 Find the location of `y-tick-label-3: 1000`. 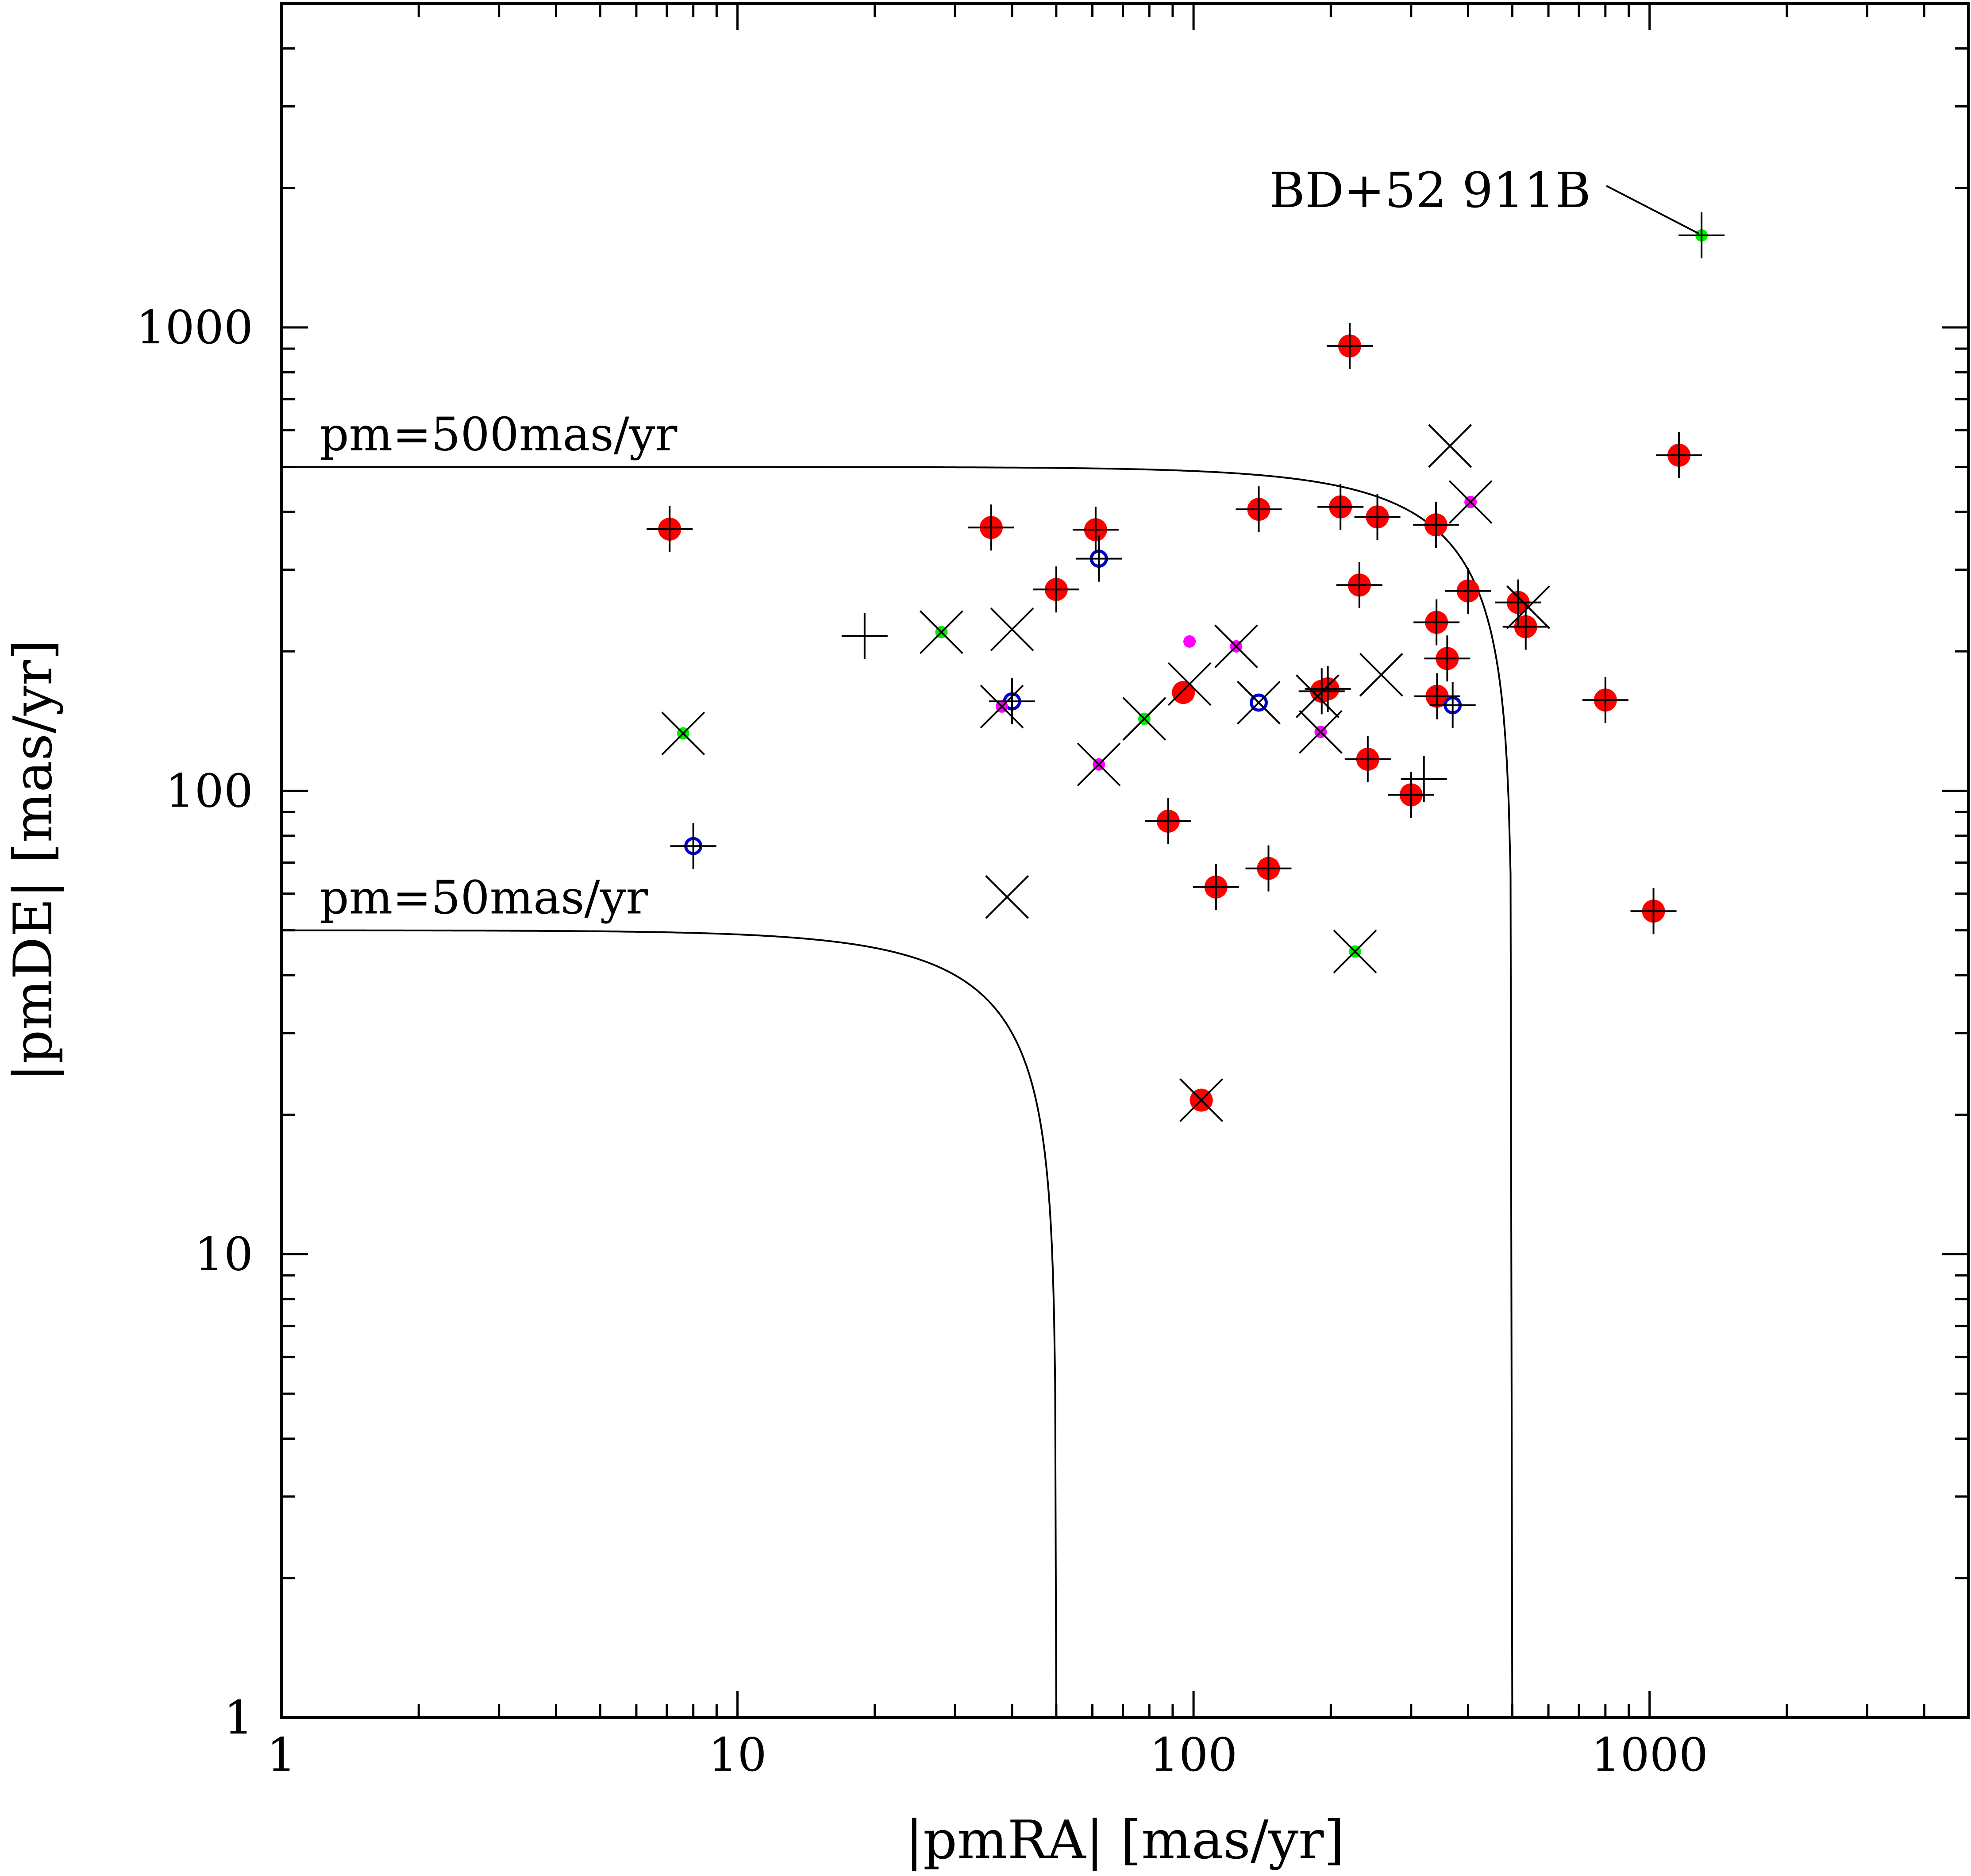

y-tick-label-3: 1000 is located at coordinates (194, 327).